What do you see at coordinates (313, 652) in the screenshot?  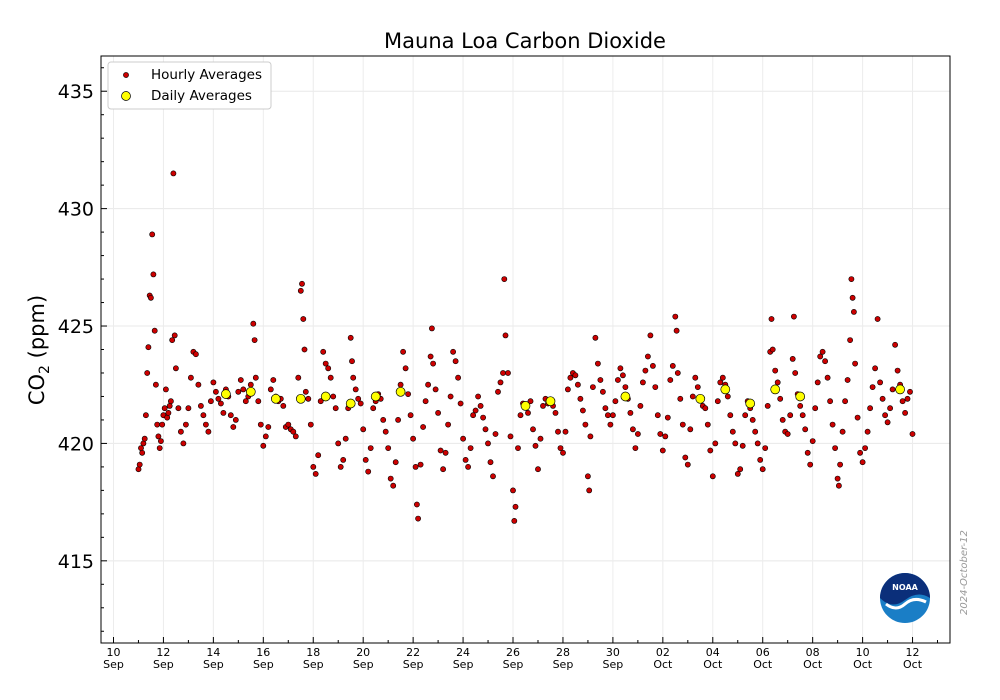 I see `x-tick-day-label: 18` at bounding box center [313, 652].